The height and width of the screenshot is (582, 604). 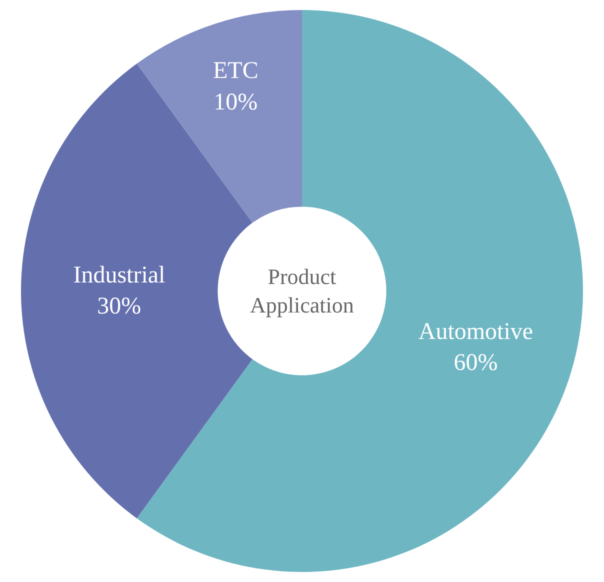 I want to click on donut-slice, so click(x=219, y=116).